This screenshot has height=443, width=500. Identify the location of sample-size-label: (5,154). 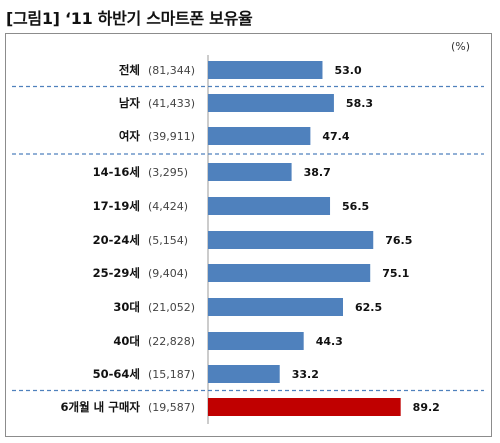
(168, 240).